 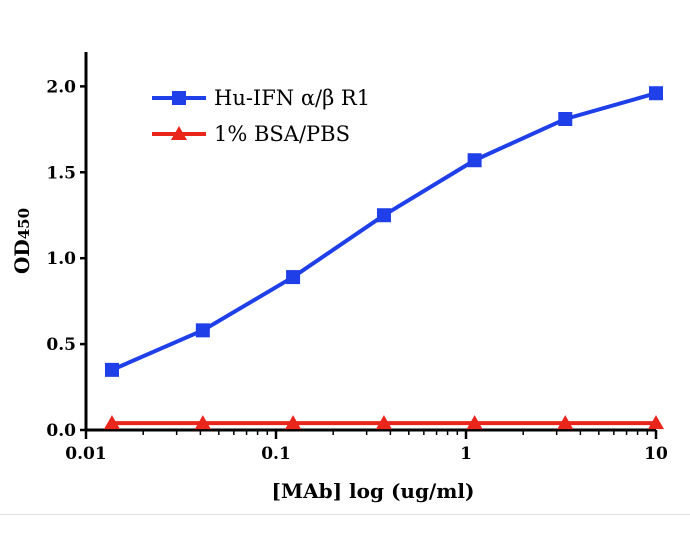 What do you see at coordinates (466, 454) in the screenshot?
I see `x-tick-label: 1` at bounding box center [466, 454].